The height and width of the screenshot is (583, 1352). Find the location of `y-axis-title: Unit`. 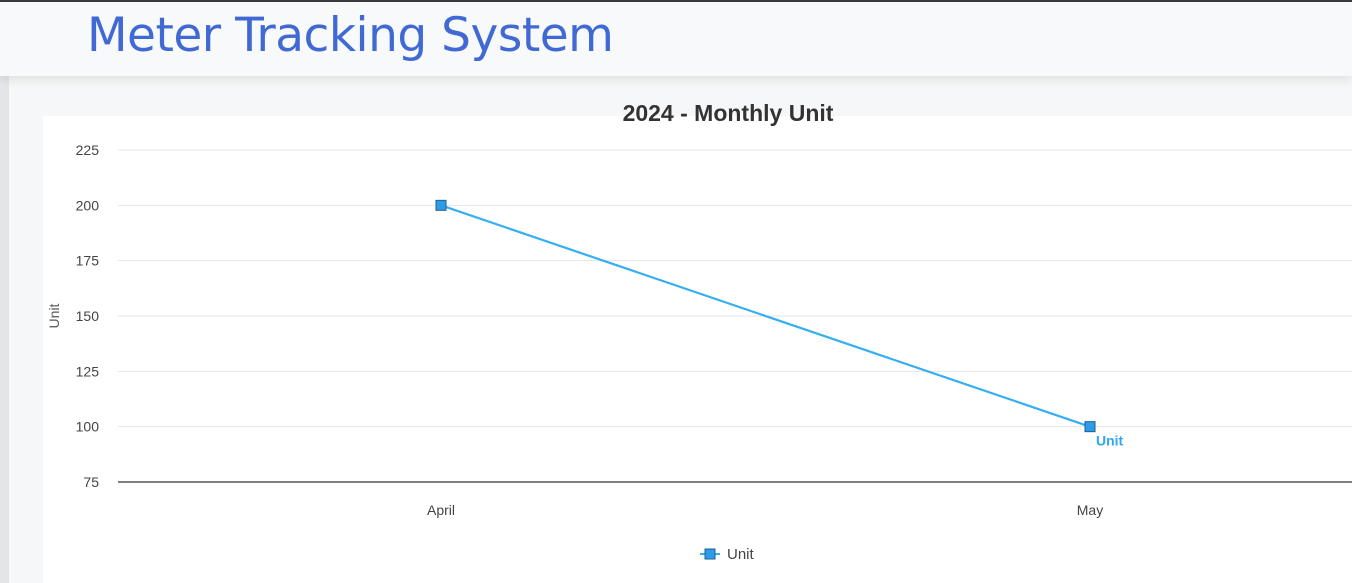

y-axis-title: Unit is located at coordinates (54, 315).